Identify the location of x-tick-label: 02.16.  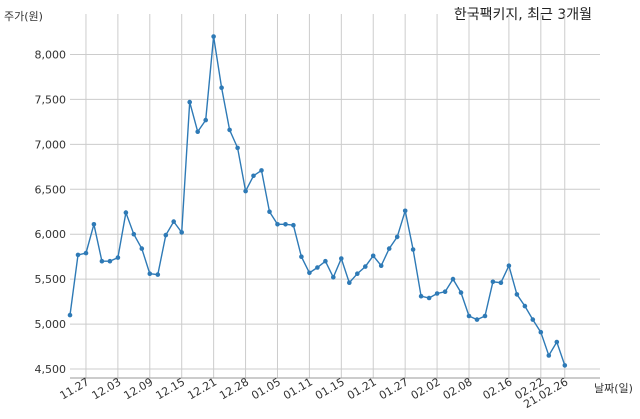
(498, 388).